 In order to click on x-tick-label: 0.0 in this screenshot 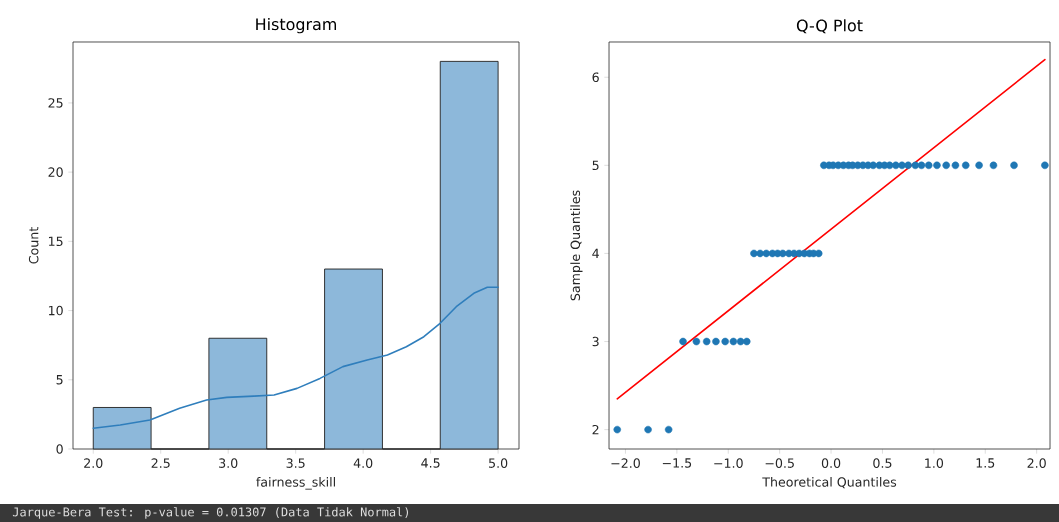, I will do `click(831, 463)`.